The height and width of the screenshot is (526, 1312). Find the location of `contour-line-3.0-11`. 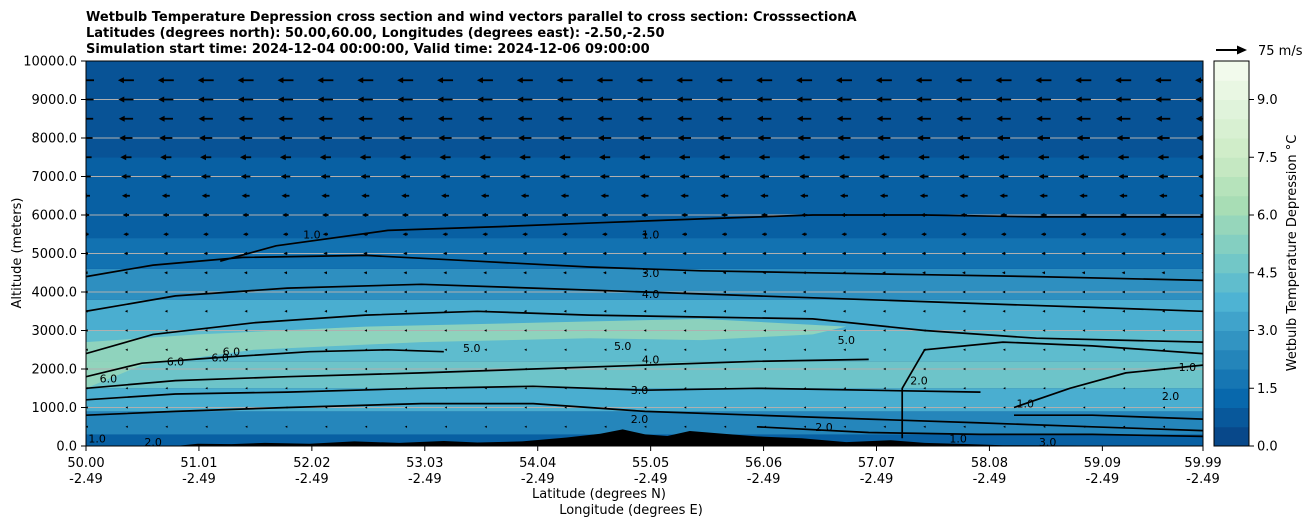

contour-line-3.0-11 is located at coordinates (1108, 417).